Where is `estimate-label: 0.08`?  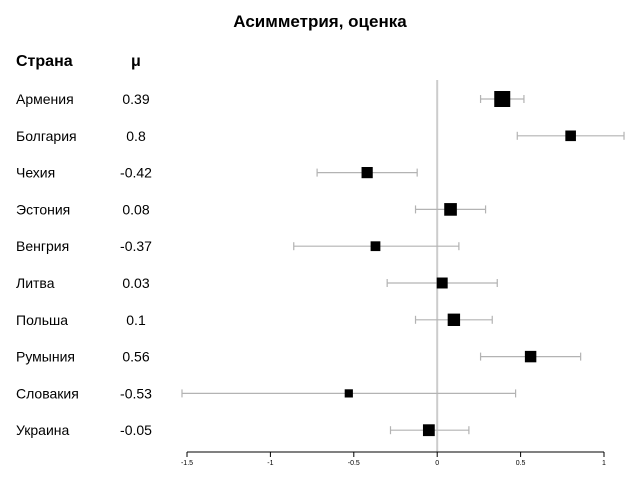
estimate-label: 0.08 is located at coordinates (135, 209).